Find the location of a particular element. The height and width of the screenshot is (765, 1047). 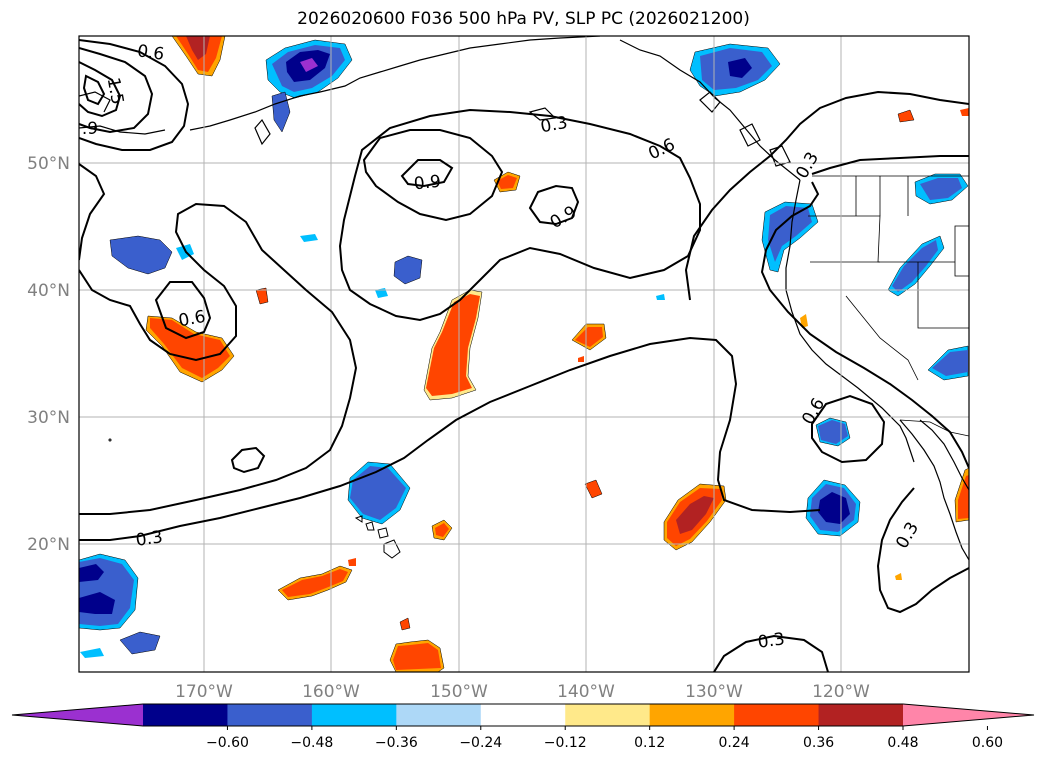

coastline-alaska is located at coordinates (395, 83).